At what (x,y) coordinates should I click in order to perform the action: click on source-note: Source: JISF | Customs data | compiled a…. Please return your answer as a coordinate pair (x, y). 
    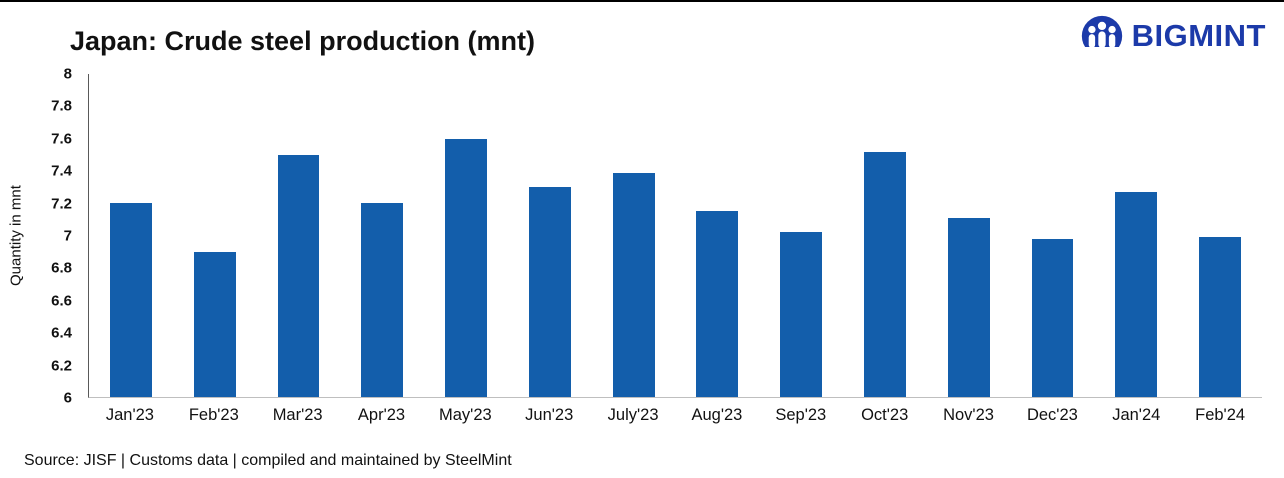
    Looking at the image, I should click on (268, 460).